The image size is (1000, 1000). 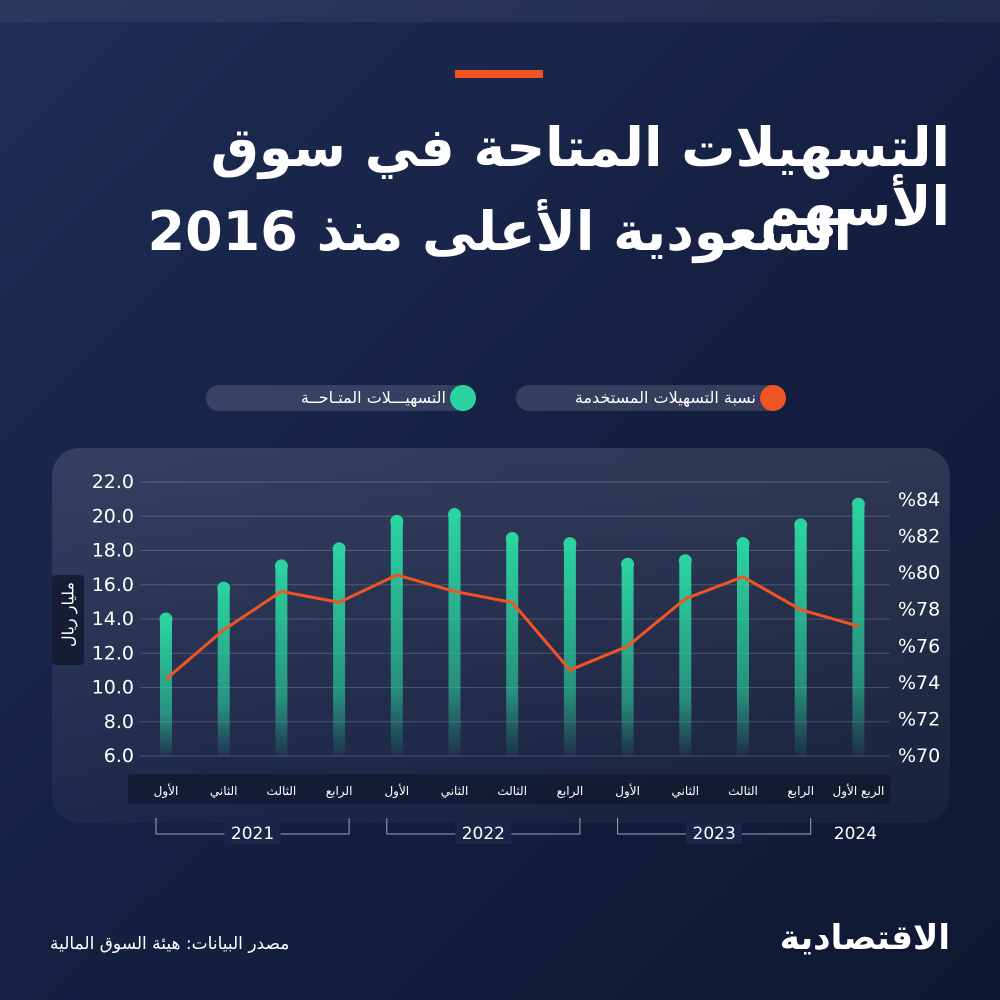 I want to click on title-line-1: التسهيلات المتاحة في سوق الأسهم, so click(x=580, y=177).